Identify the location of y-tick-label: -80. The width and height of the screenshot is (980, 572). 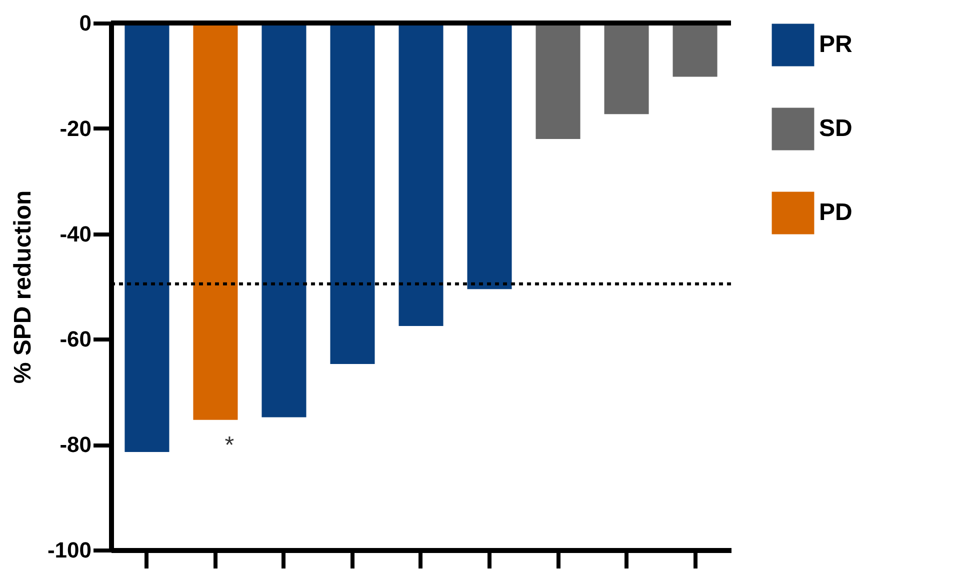
(76, 445).